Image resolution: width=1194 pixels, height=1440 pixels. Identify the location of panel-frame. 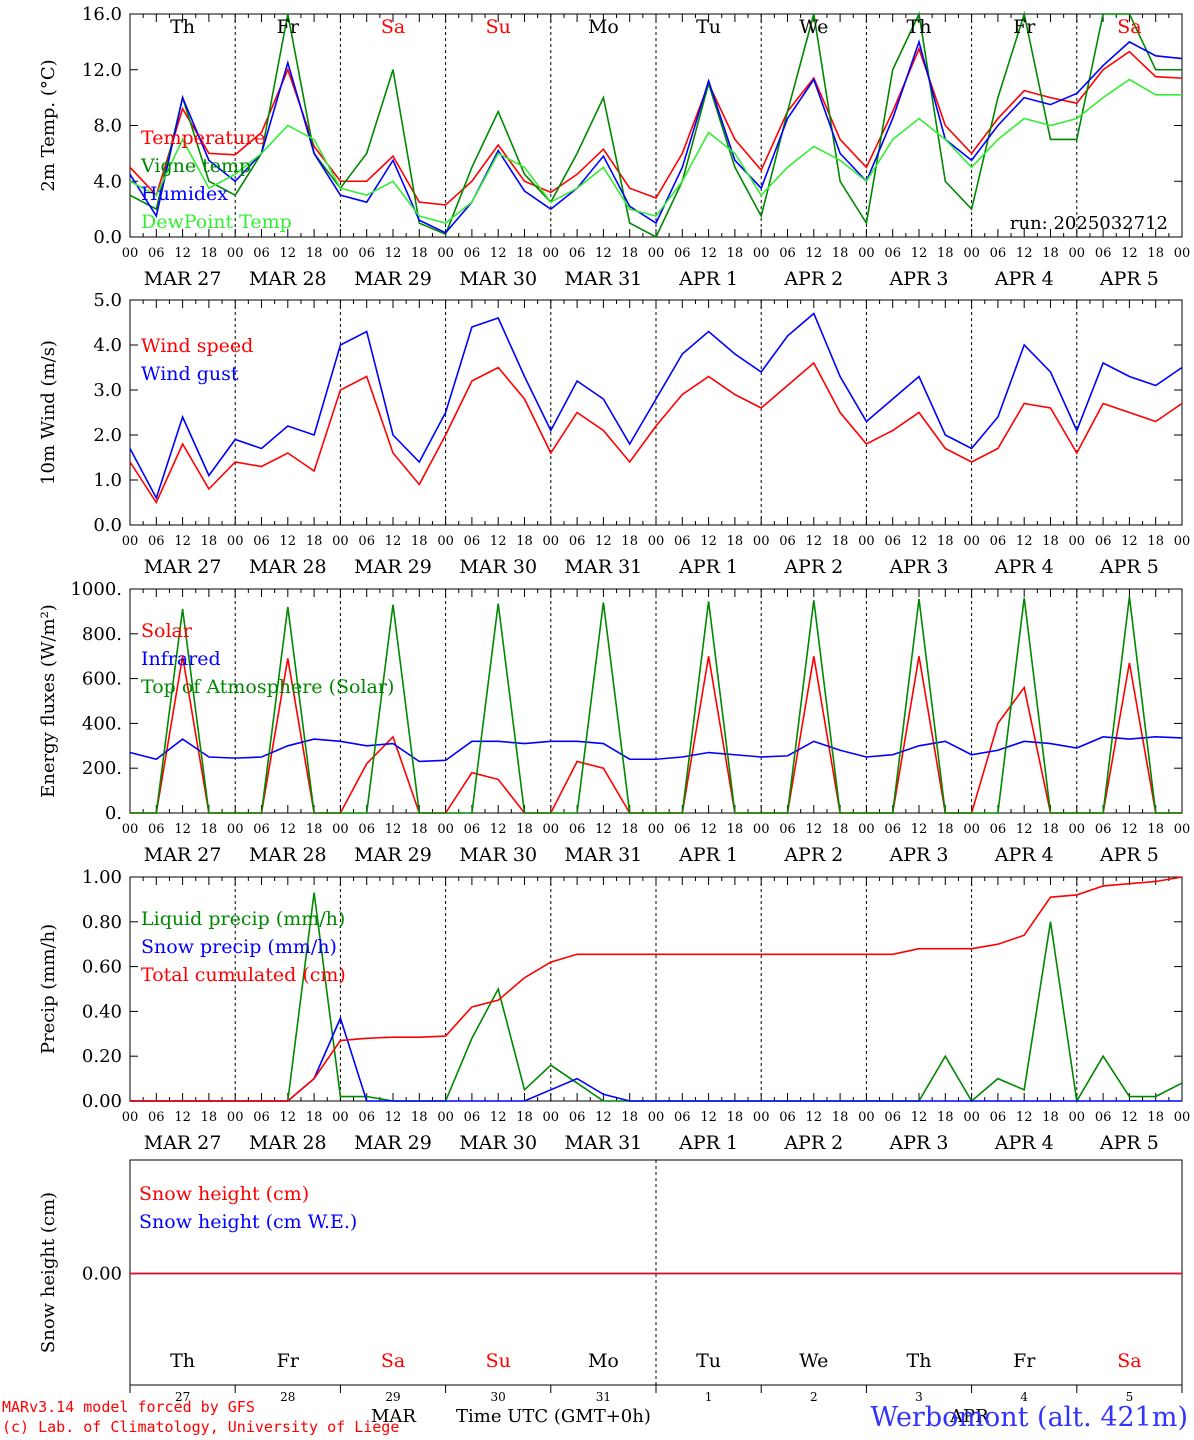
(656, 412).